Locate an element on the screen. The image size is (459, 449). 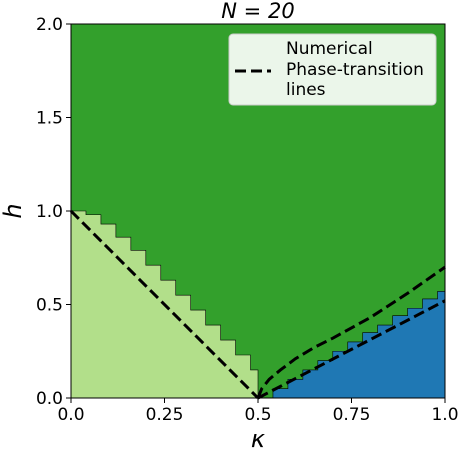
legend-entry-phase-transition-lines: lines is located at coordinates (306, 90).